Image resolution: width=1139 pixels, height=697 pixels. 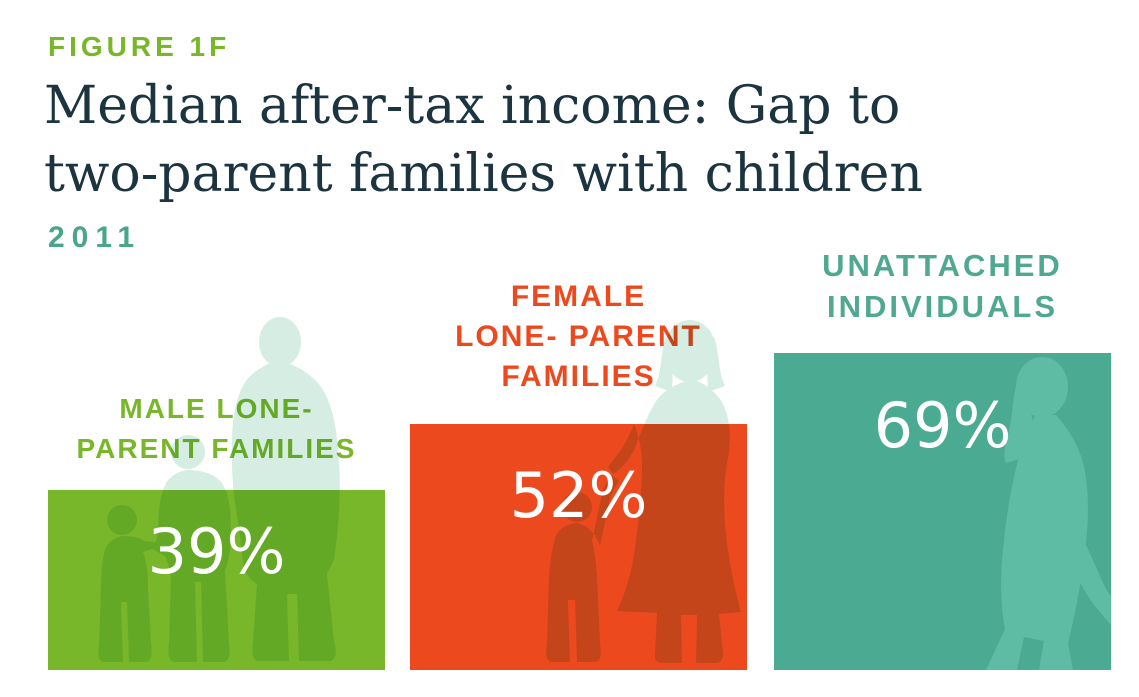 I want to click on category-label-line: INDIVIDUALS, so click(x=942, y=306).